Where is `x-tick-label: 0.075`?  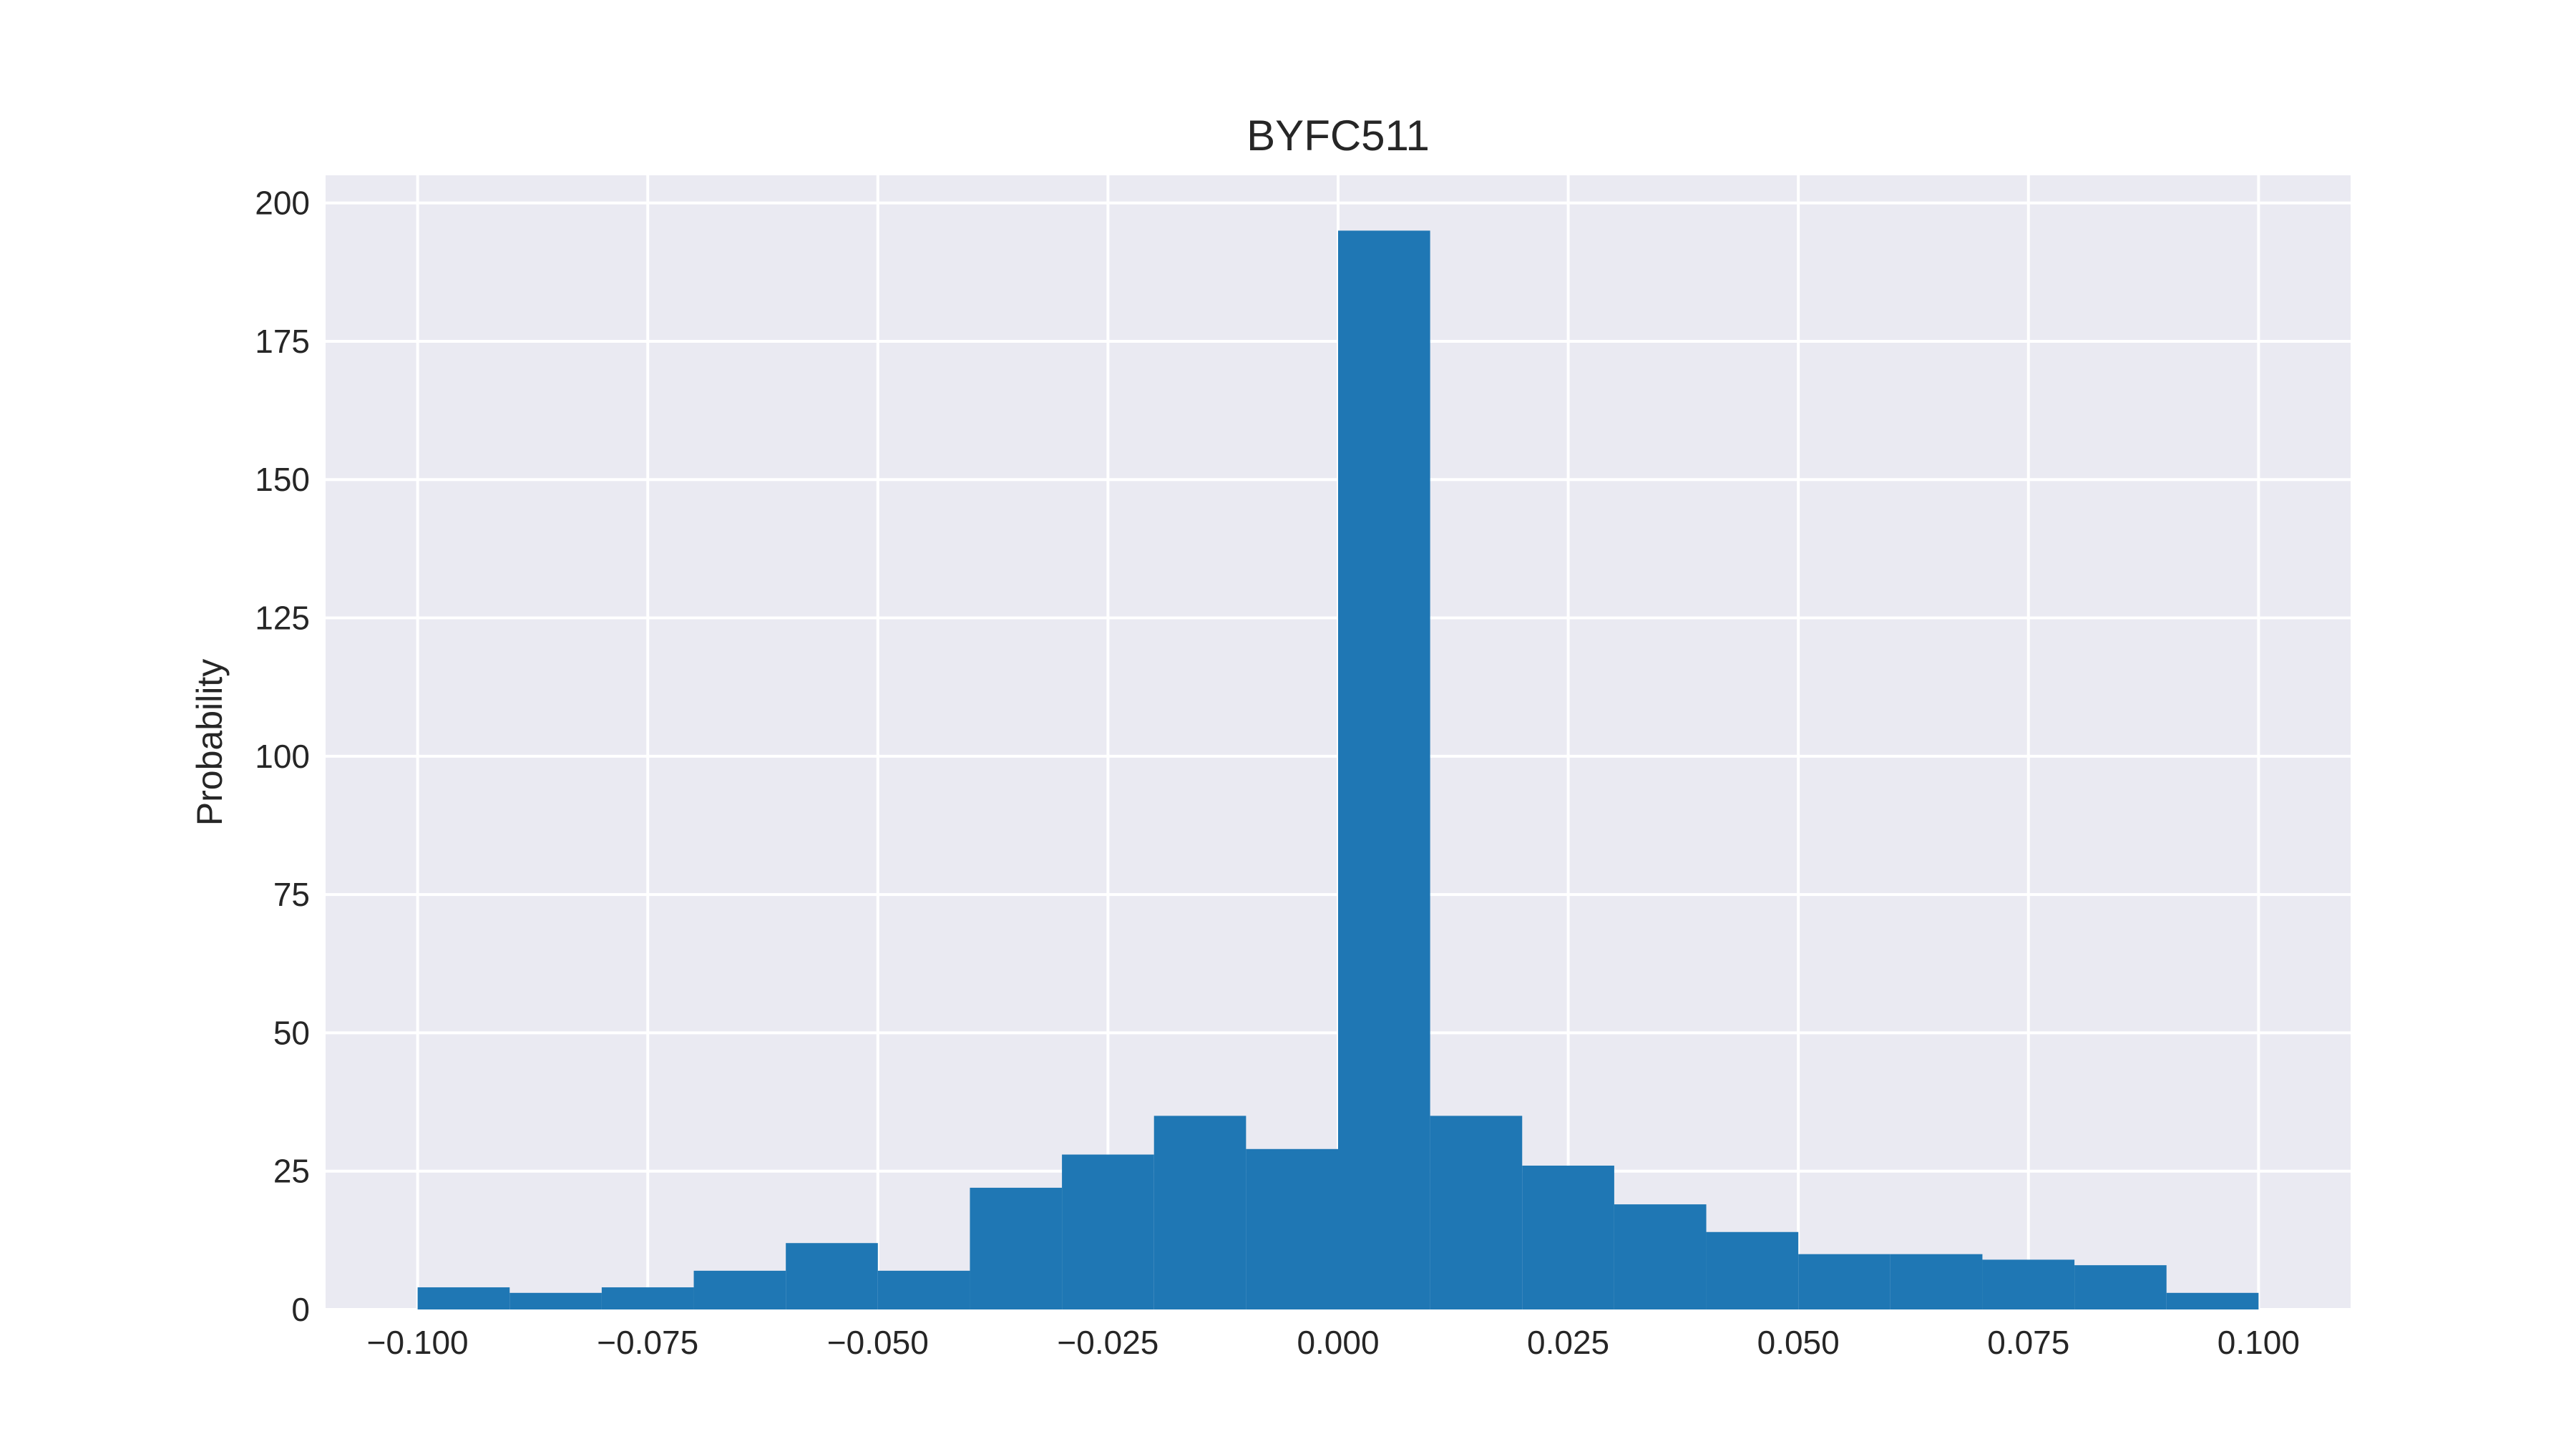
x-tick-label: 0.075 is located at coordinates (2028, 1342).